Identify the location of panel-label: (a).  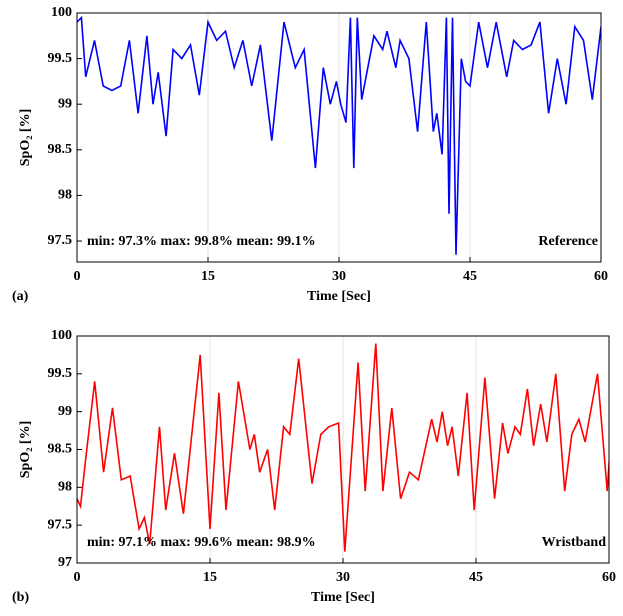
(20, 296).